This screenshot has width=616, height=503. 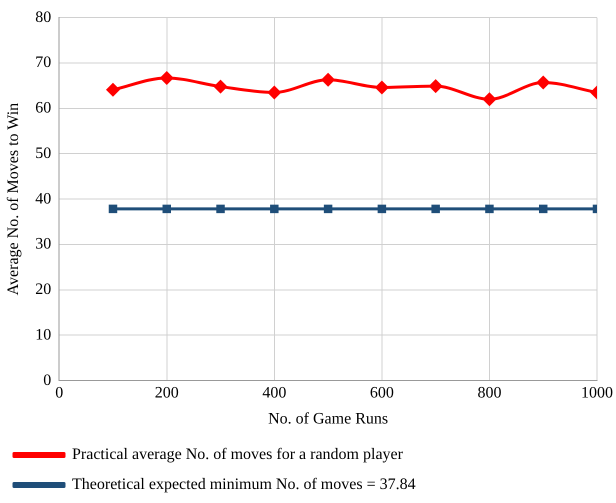 I want to click on x-tick-label: 600, so click(x=382, y=393).